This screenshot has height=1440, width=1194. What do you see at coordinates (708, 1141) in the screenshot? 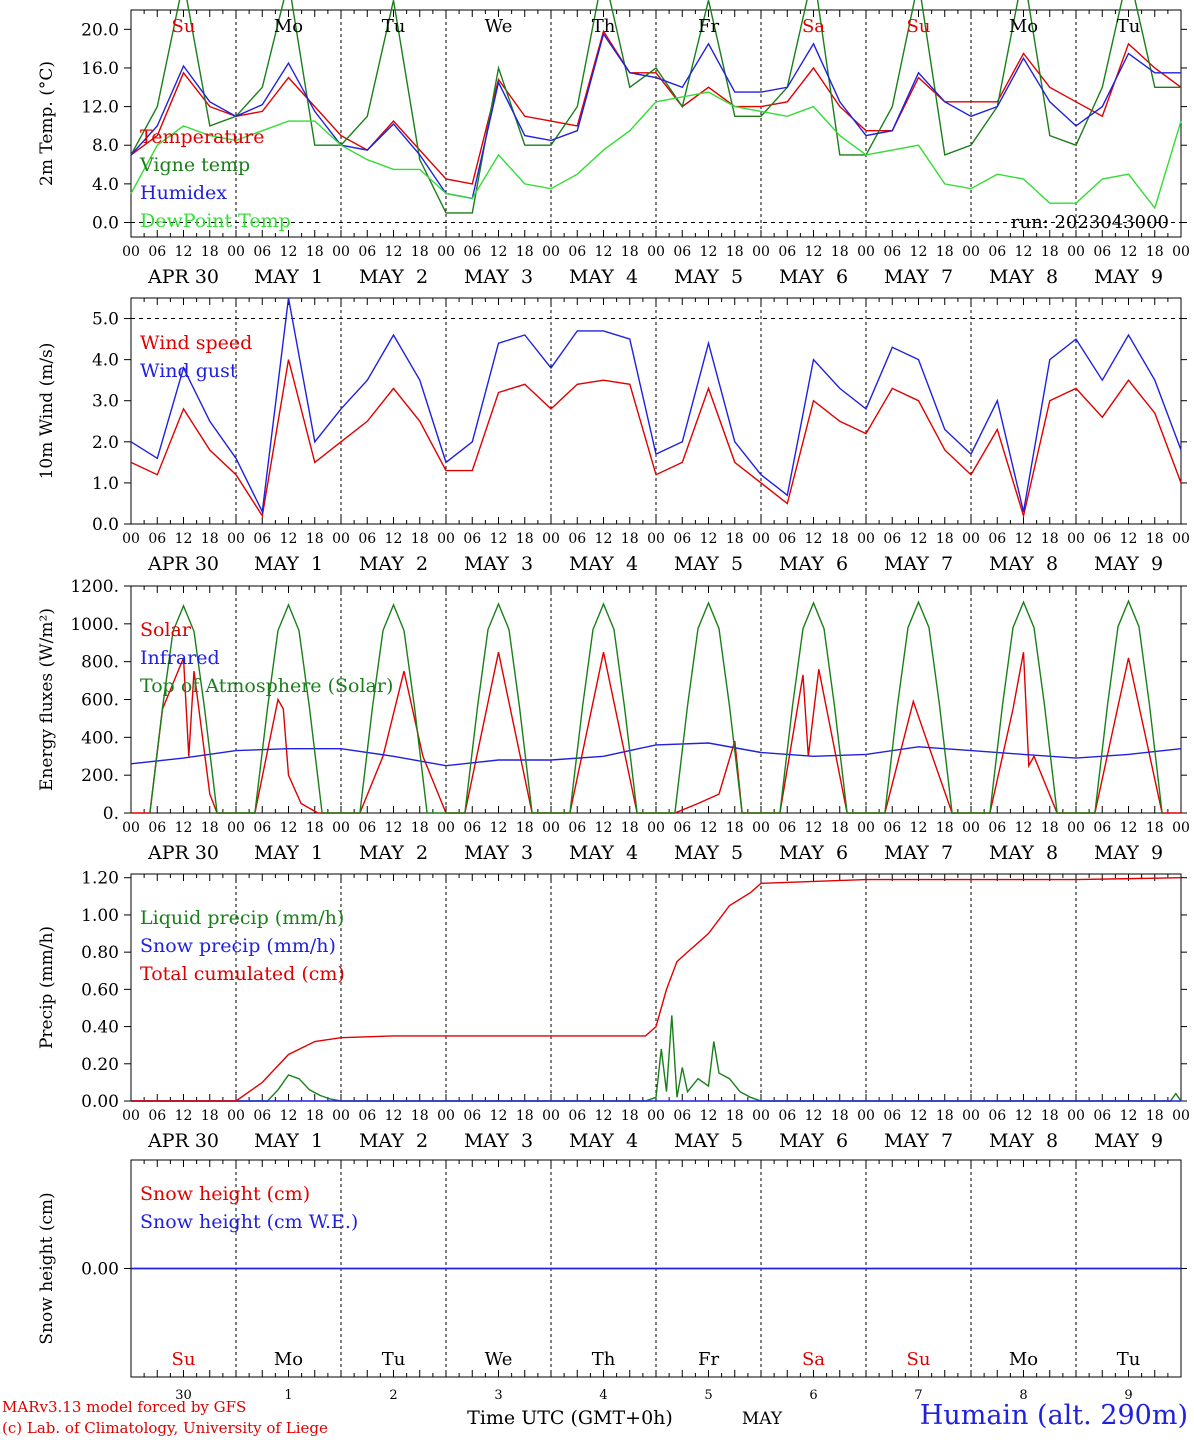
I see `date-label: MAY 5` at bounding box center [708, 1141].